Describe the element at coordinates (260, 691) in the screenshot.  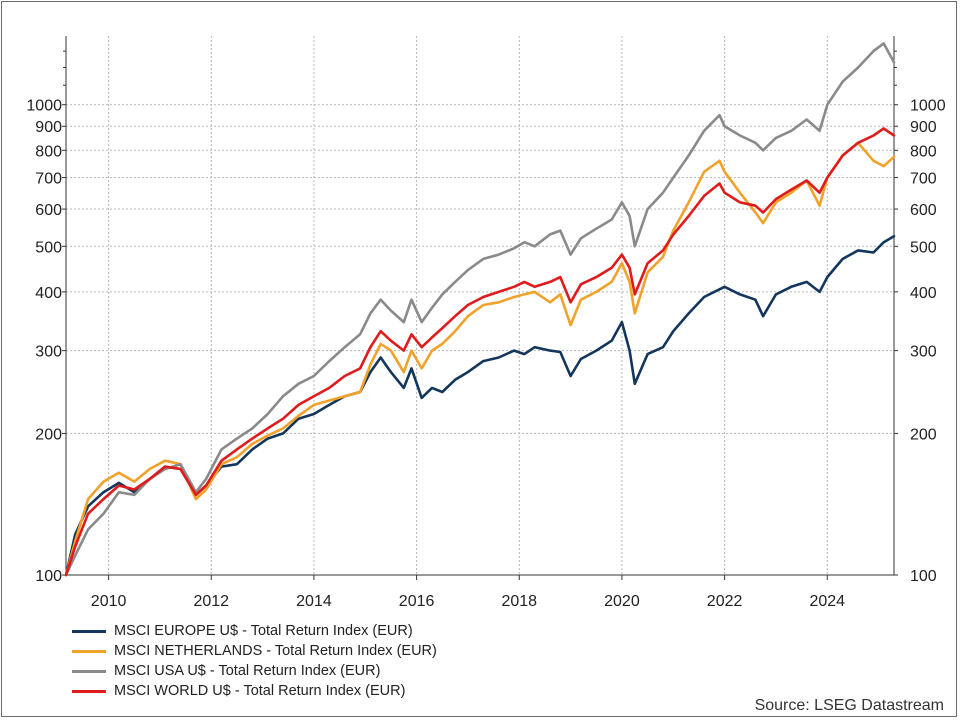
I see `legend-label: MSCI WORLD U$ - Total Return Index (EUR)` at that location.